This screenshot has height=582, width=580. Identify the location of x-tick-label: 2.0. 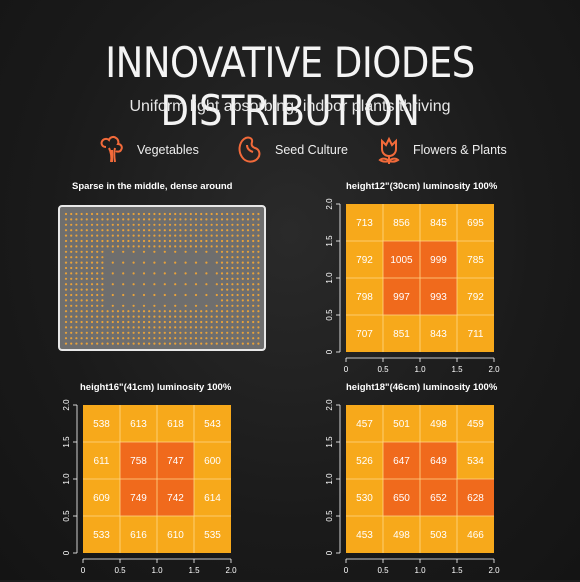
(231, 570).